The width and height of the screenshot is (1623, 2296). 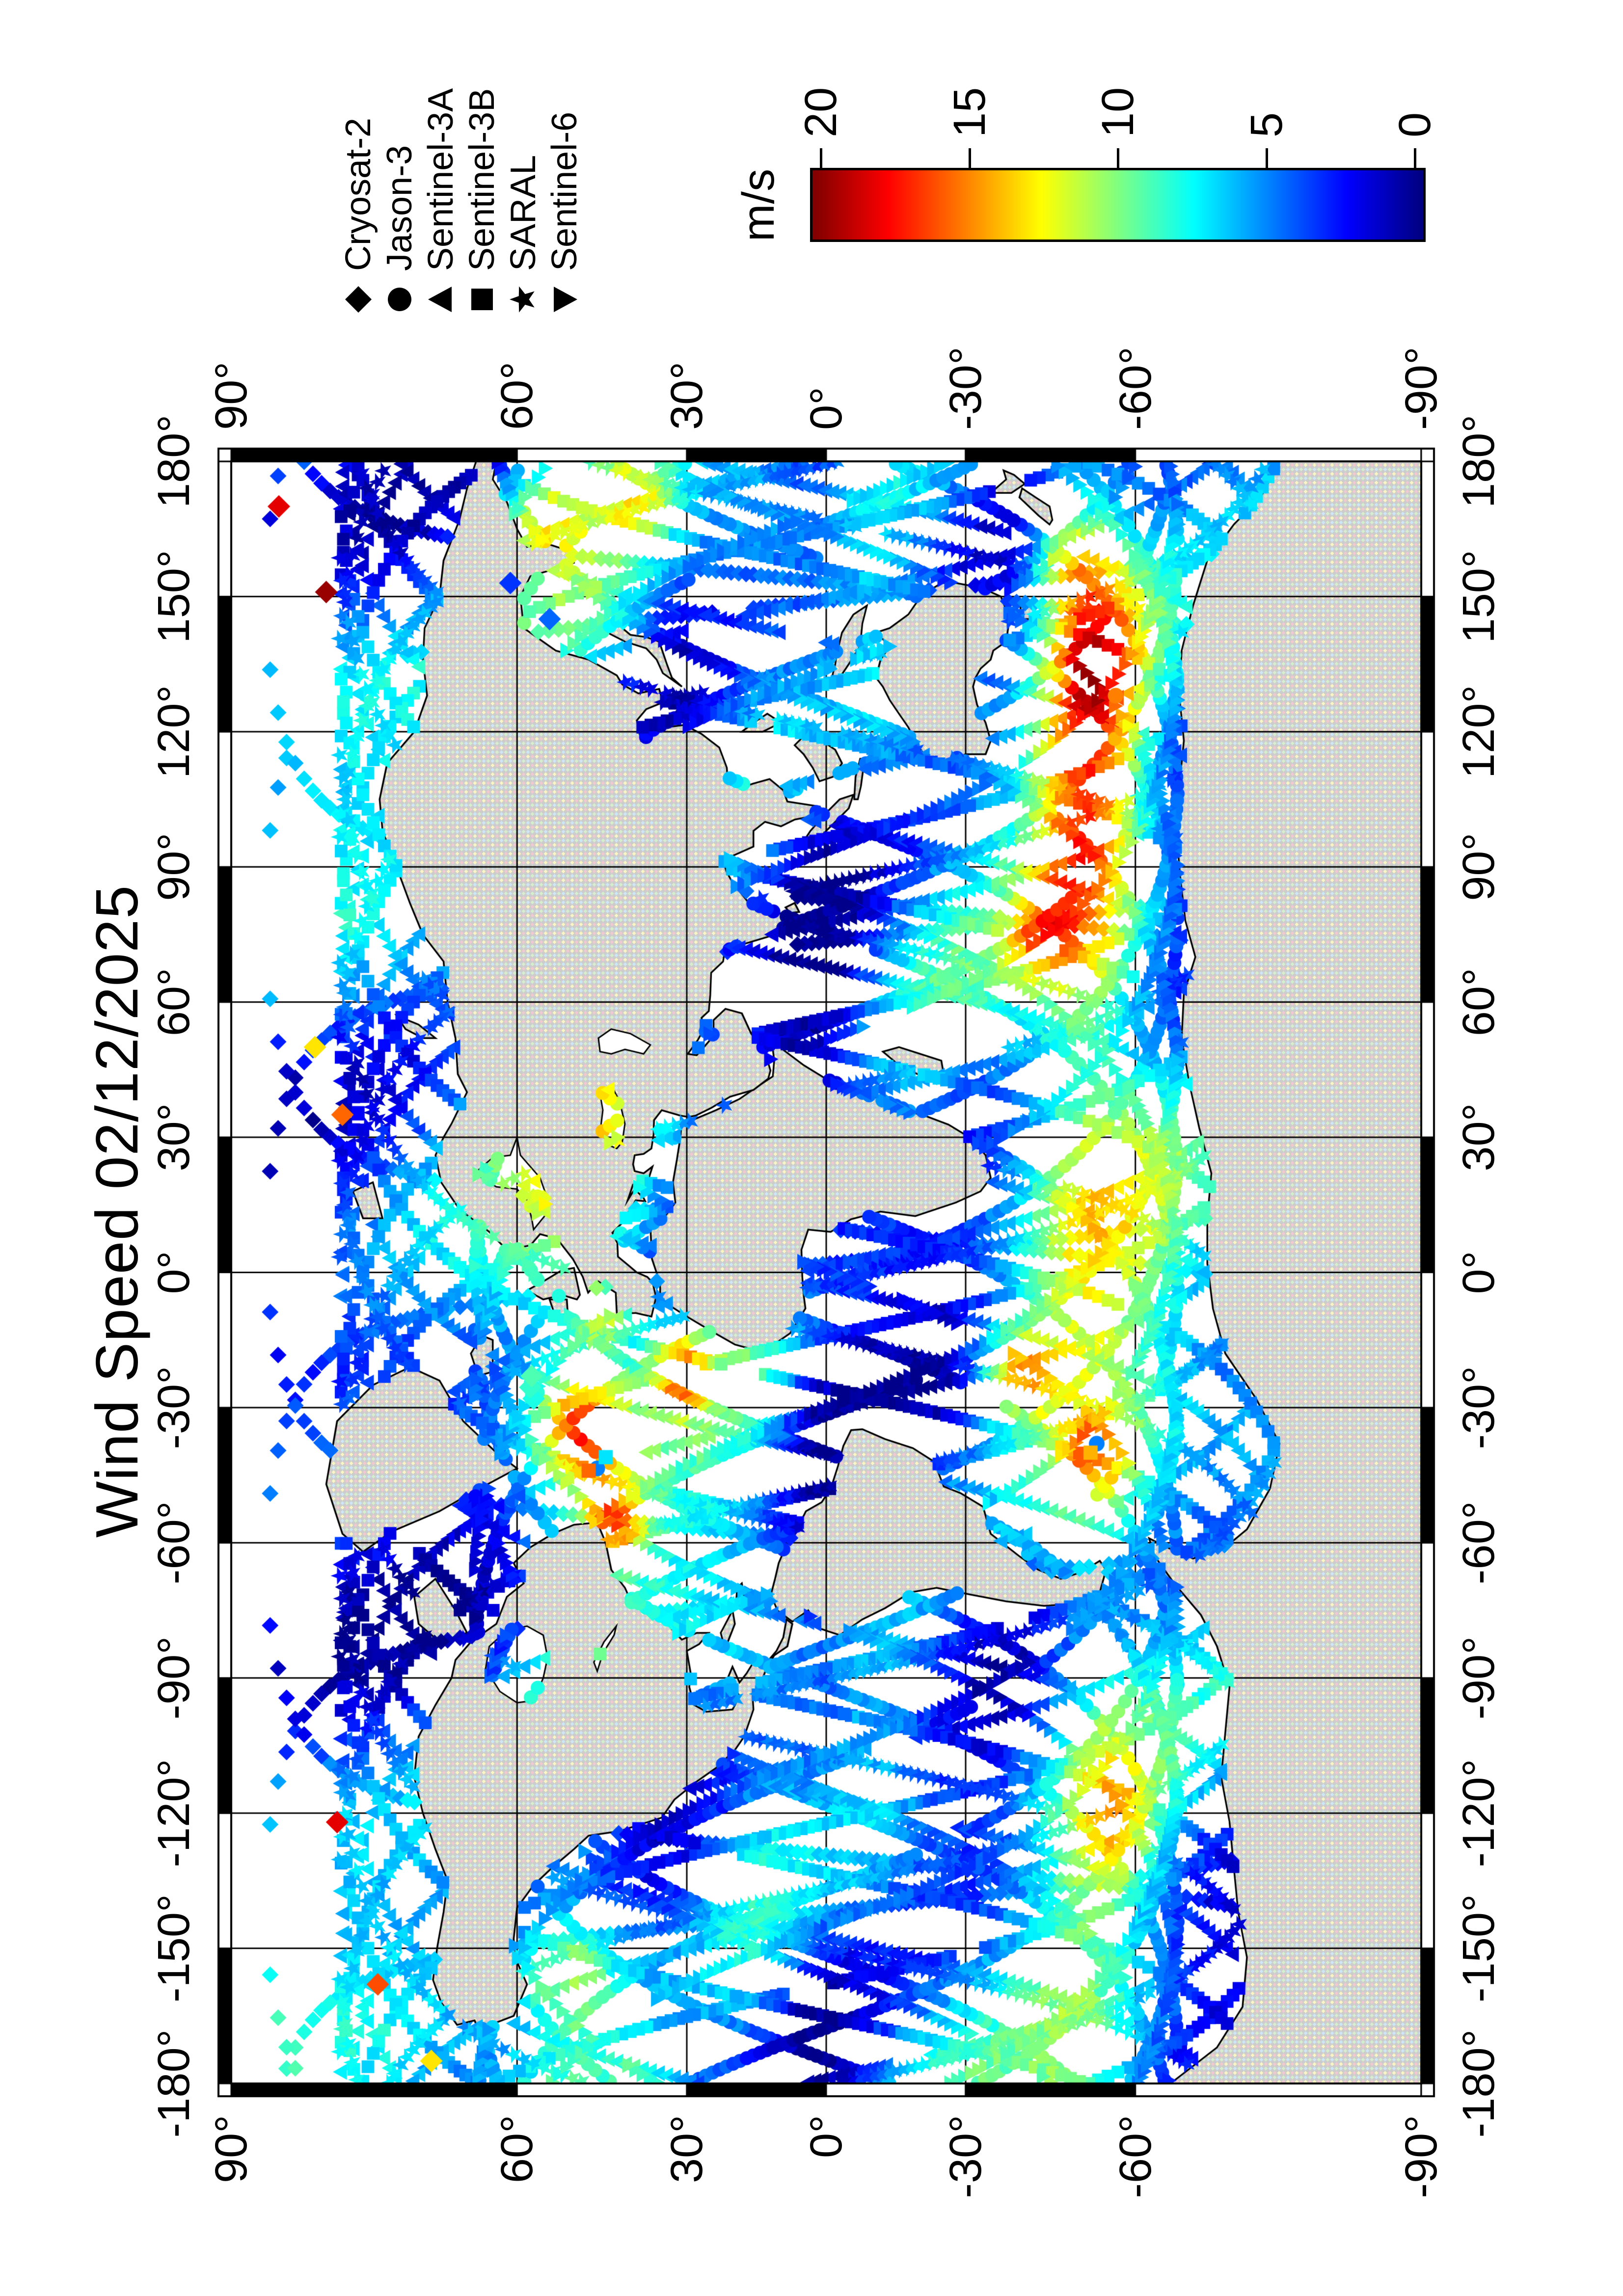 What do you see at coordinates (524, 237) in the screenshot?
I see `legend-item-saral: SARAL` at bounding box center [524, 237].